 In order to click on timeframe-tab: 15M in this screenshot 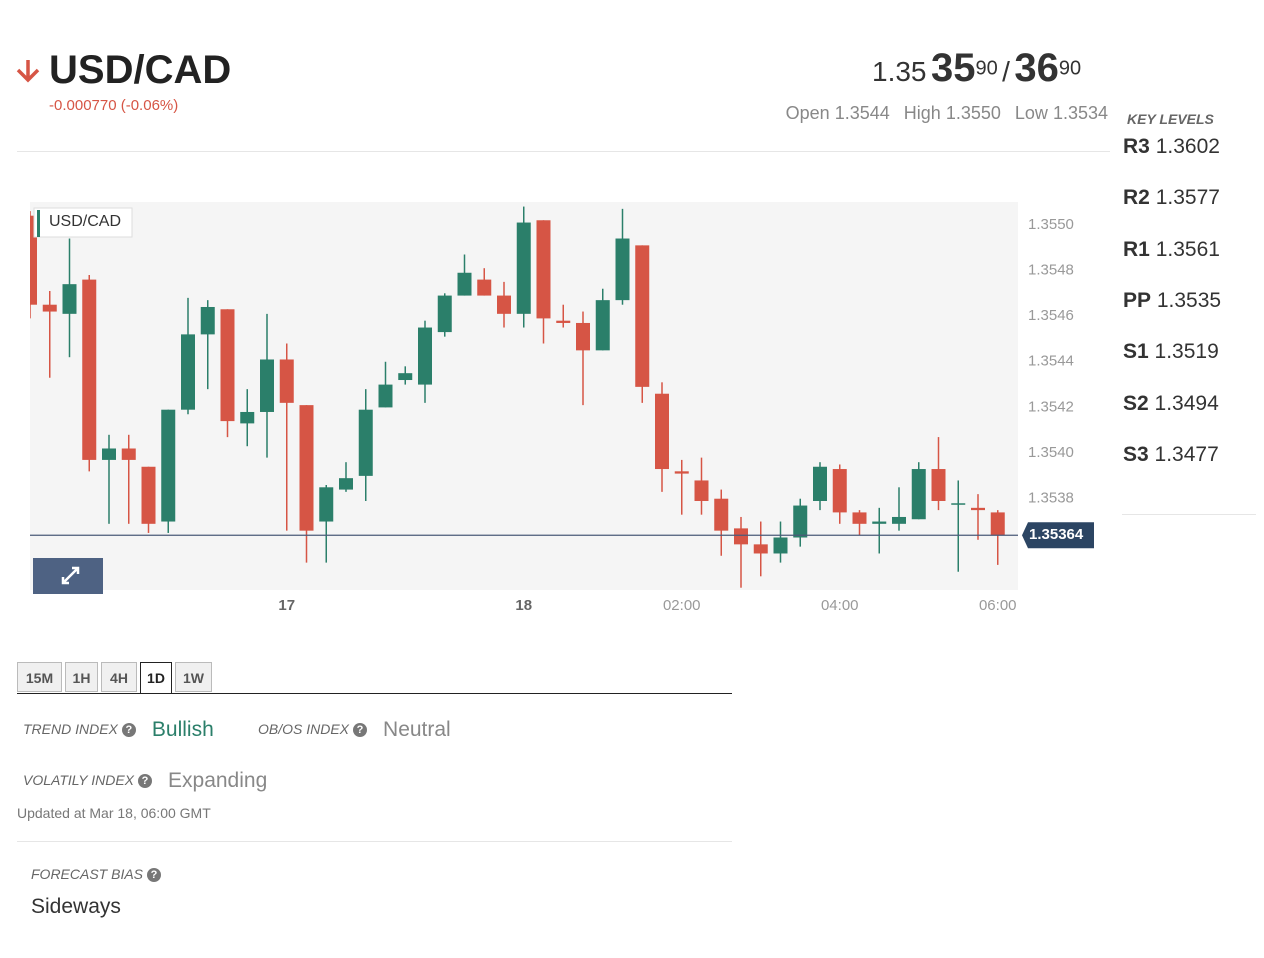, I will do `click(39, 677)`.